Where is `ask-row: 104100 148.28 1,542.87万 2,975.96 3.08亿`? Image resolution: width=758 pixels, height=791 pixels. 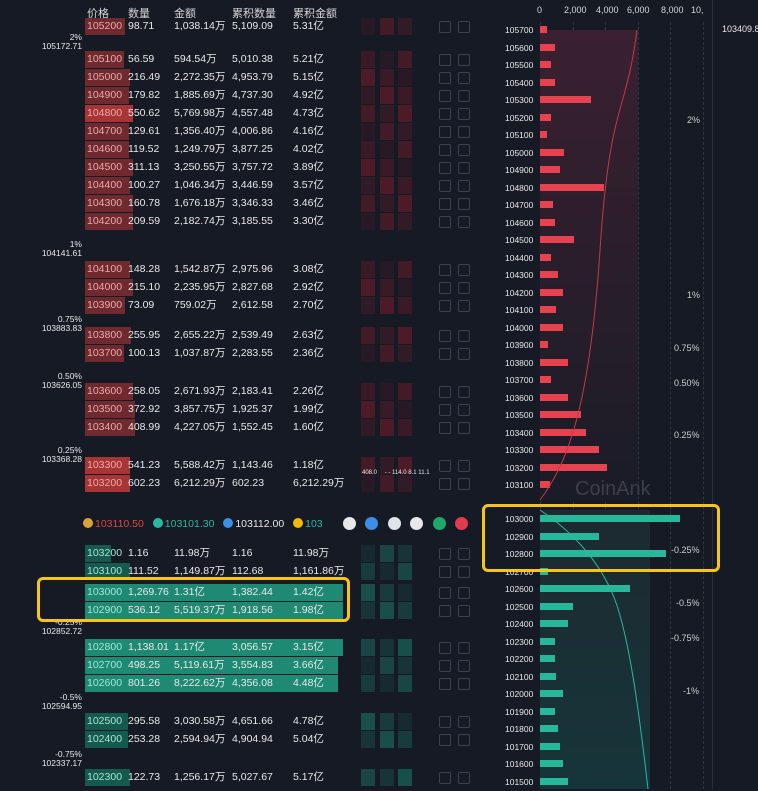
ask-row: 104100 148.28 1,542.87万 2,975.96 3.08亿 is located at coordinates (260, 269).